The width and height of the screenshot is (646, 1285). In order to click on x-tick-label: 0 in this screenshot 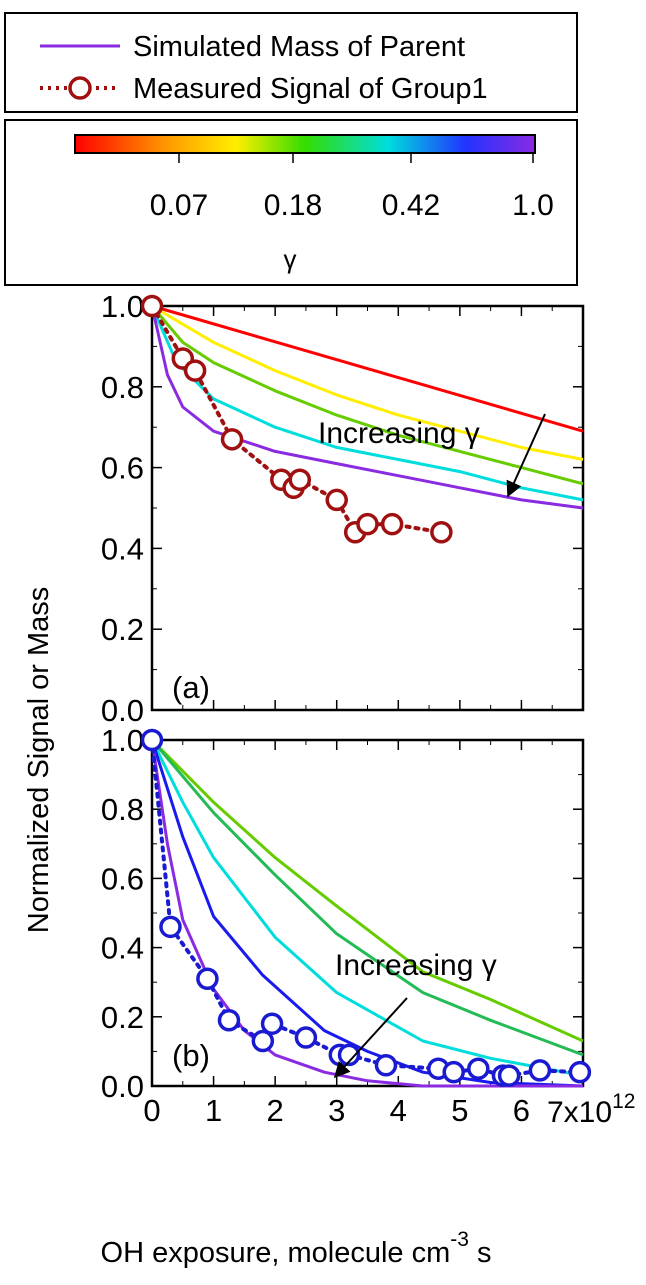, I will do `click(151, 1110)`.